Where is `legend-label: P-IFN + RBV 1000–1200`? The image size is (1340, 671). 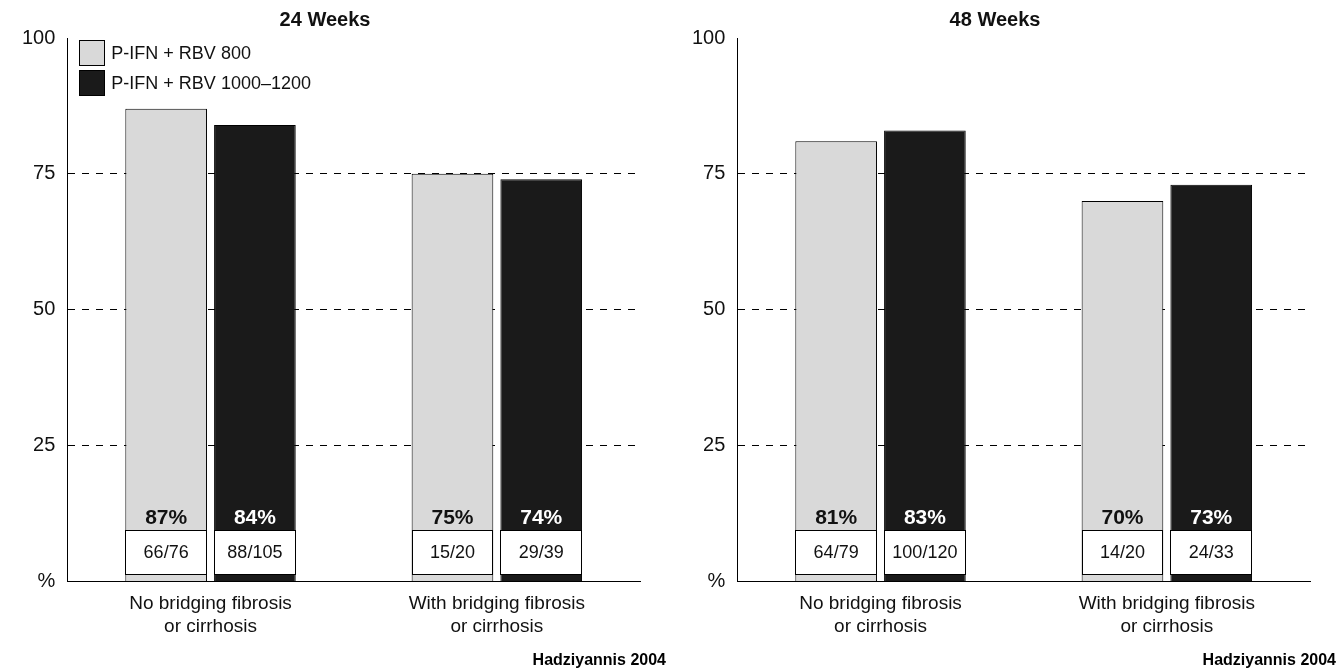
legend-label: P-IFN + RBV 1000–1200 is located at coordinates (211, 83).